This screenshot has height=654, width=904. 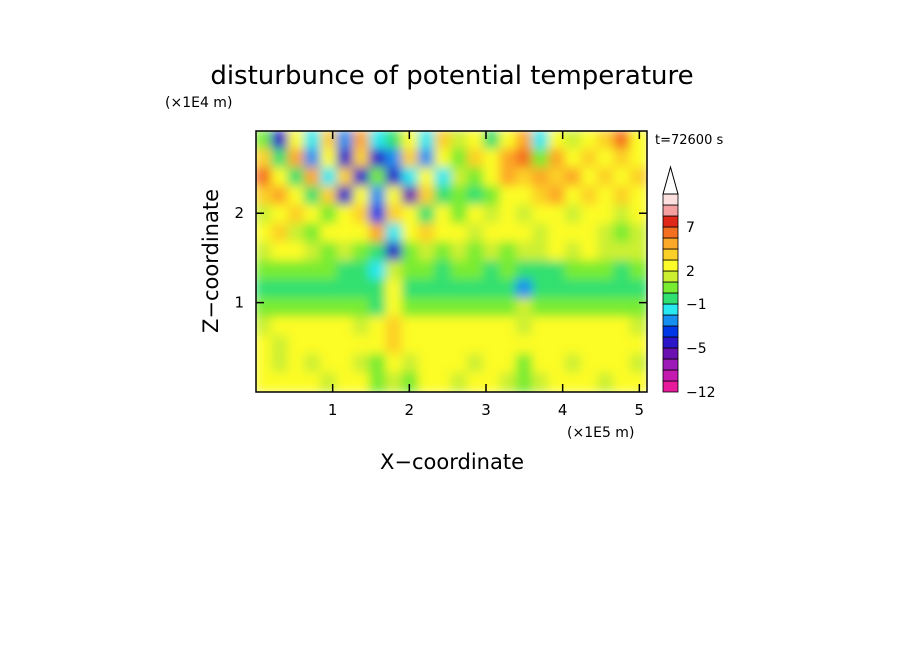 I want to click on x-axis-label: X−coordinate, so click(x=452, y=462).